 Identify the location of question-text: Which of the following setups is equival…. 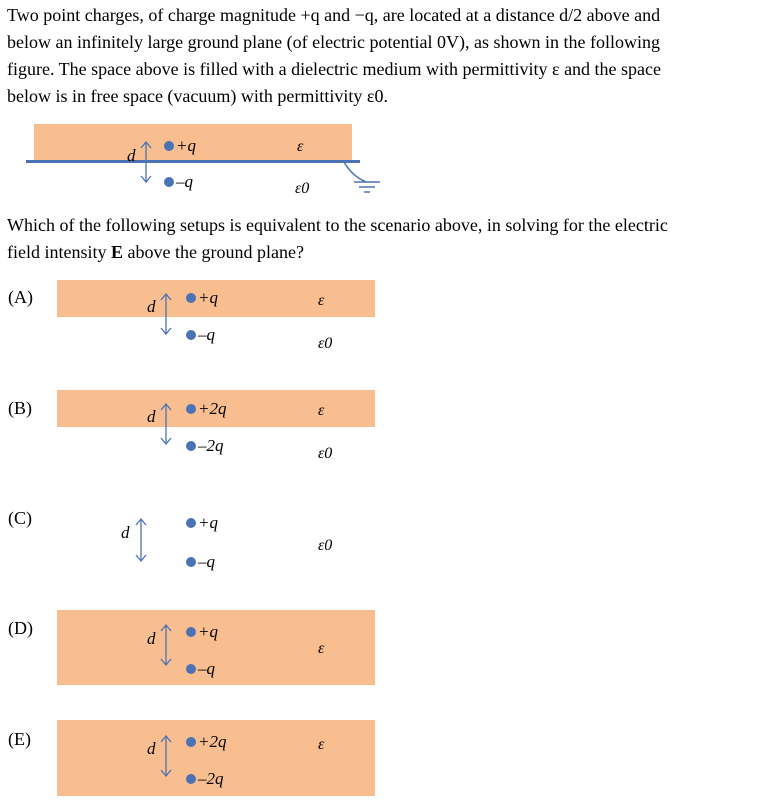
(387, 239).